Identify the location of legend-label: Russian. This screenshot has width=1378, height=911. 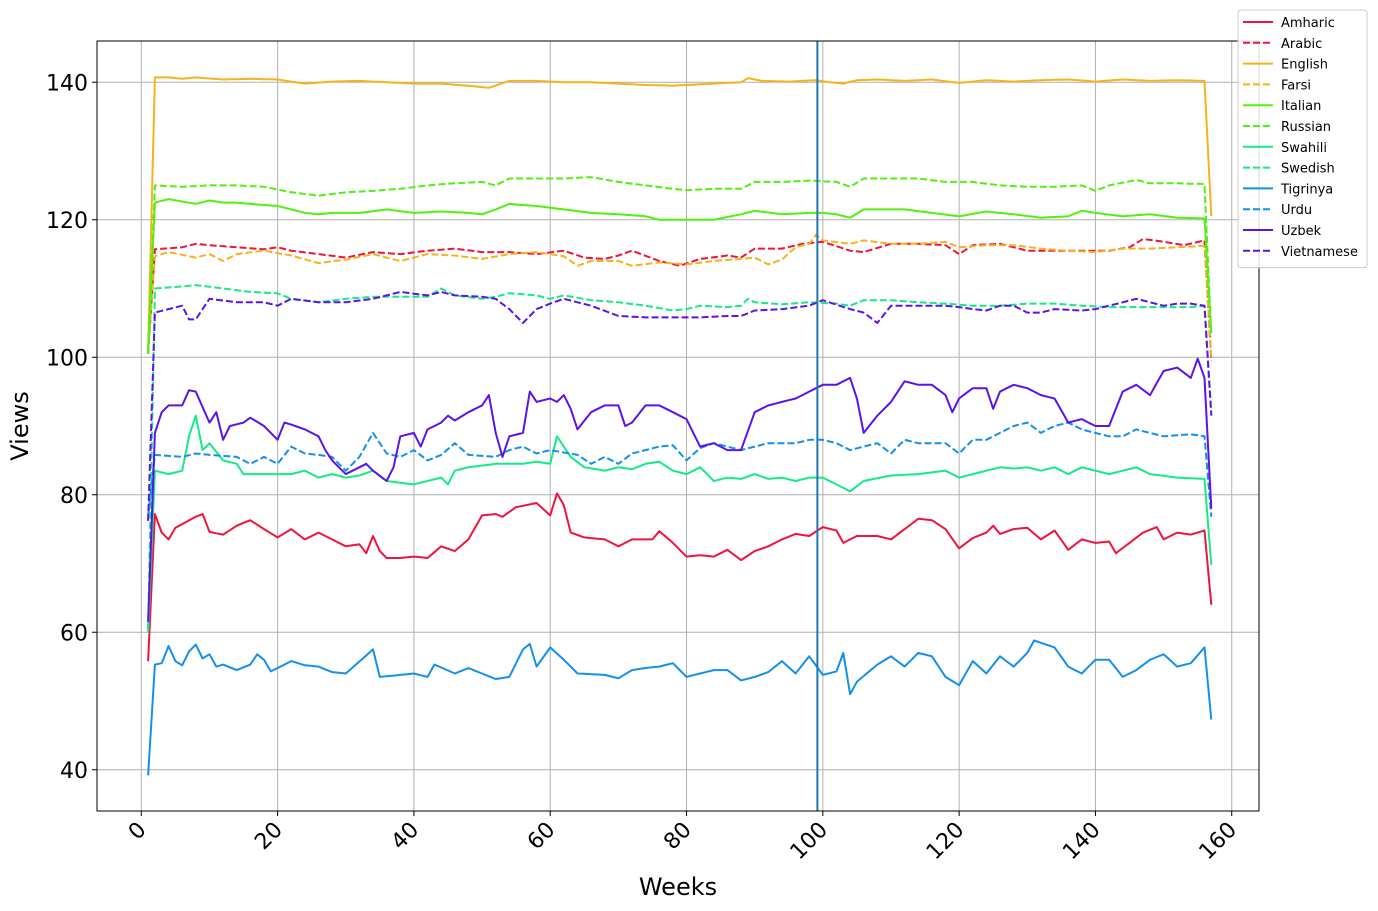
(1306, 127).